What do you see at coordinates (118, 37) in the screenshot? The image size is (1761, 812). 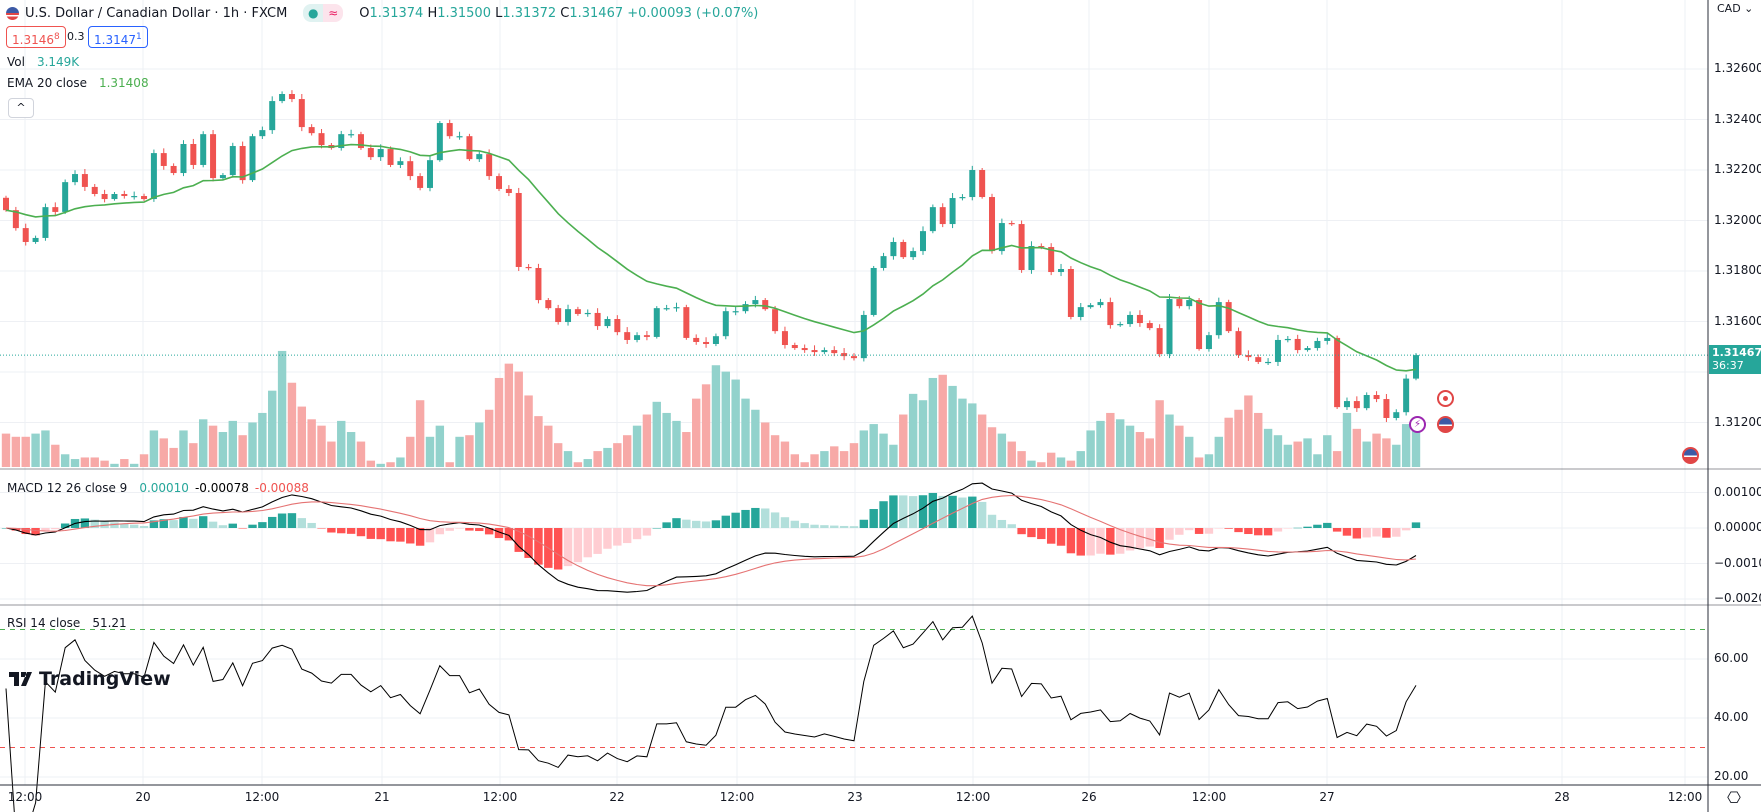 I see `buy-button: 1.31471` at bounding box center [118, 37].